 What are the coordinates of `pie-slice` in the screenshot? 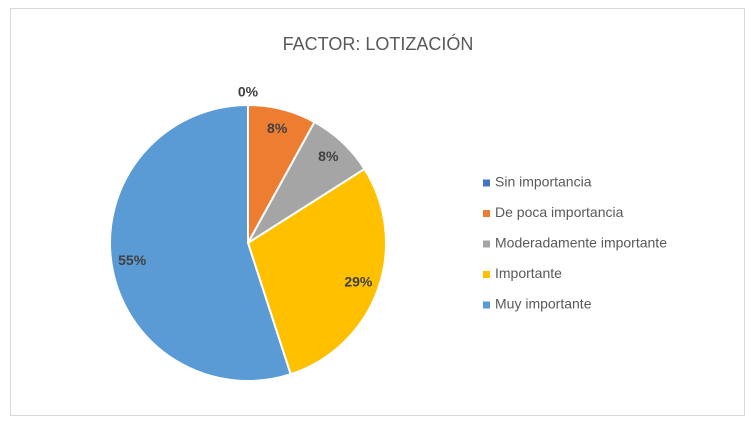 It's located at (316, 271).